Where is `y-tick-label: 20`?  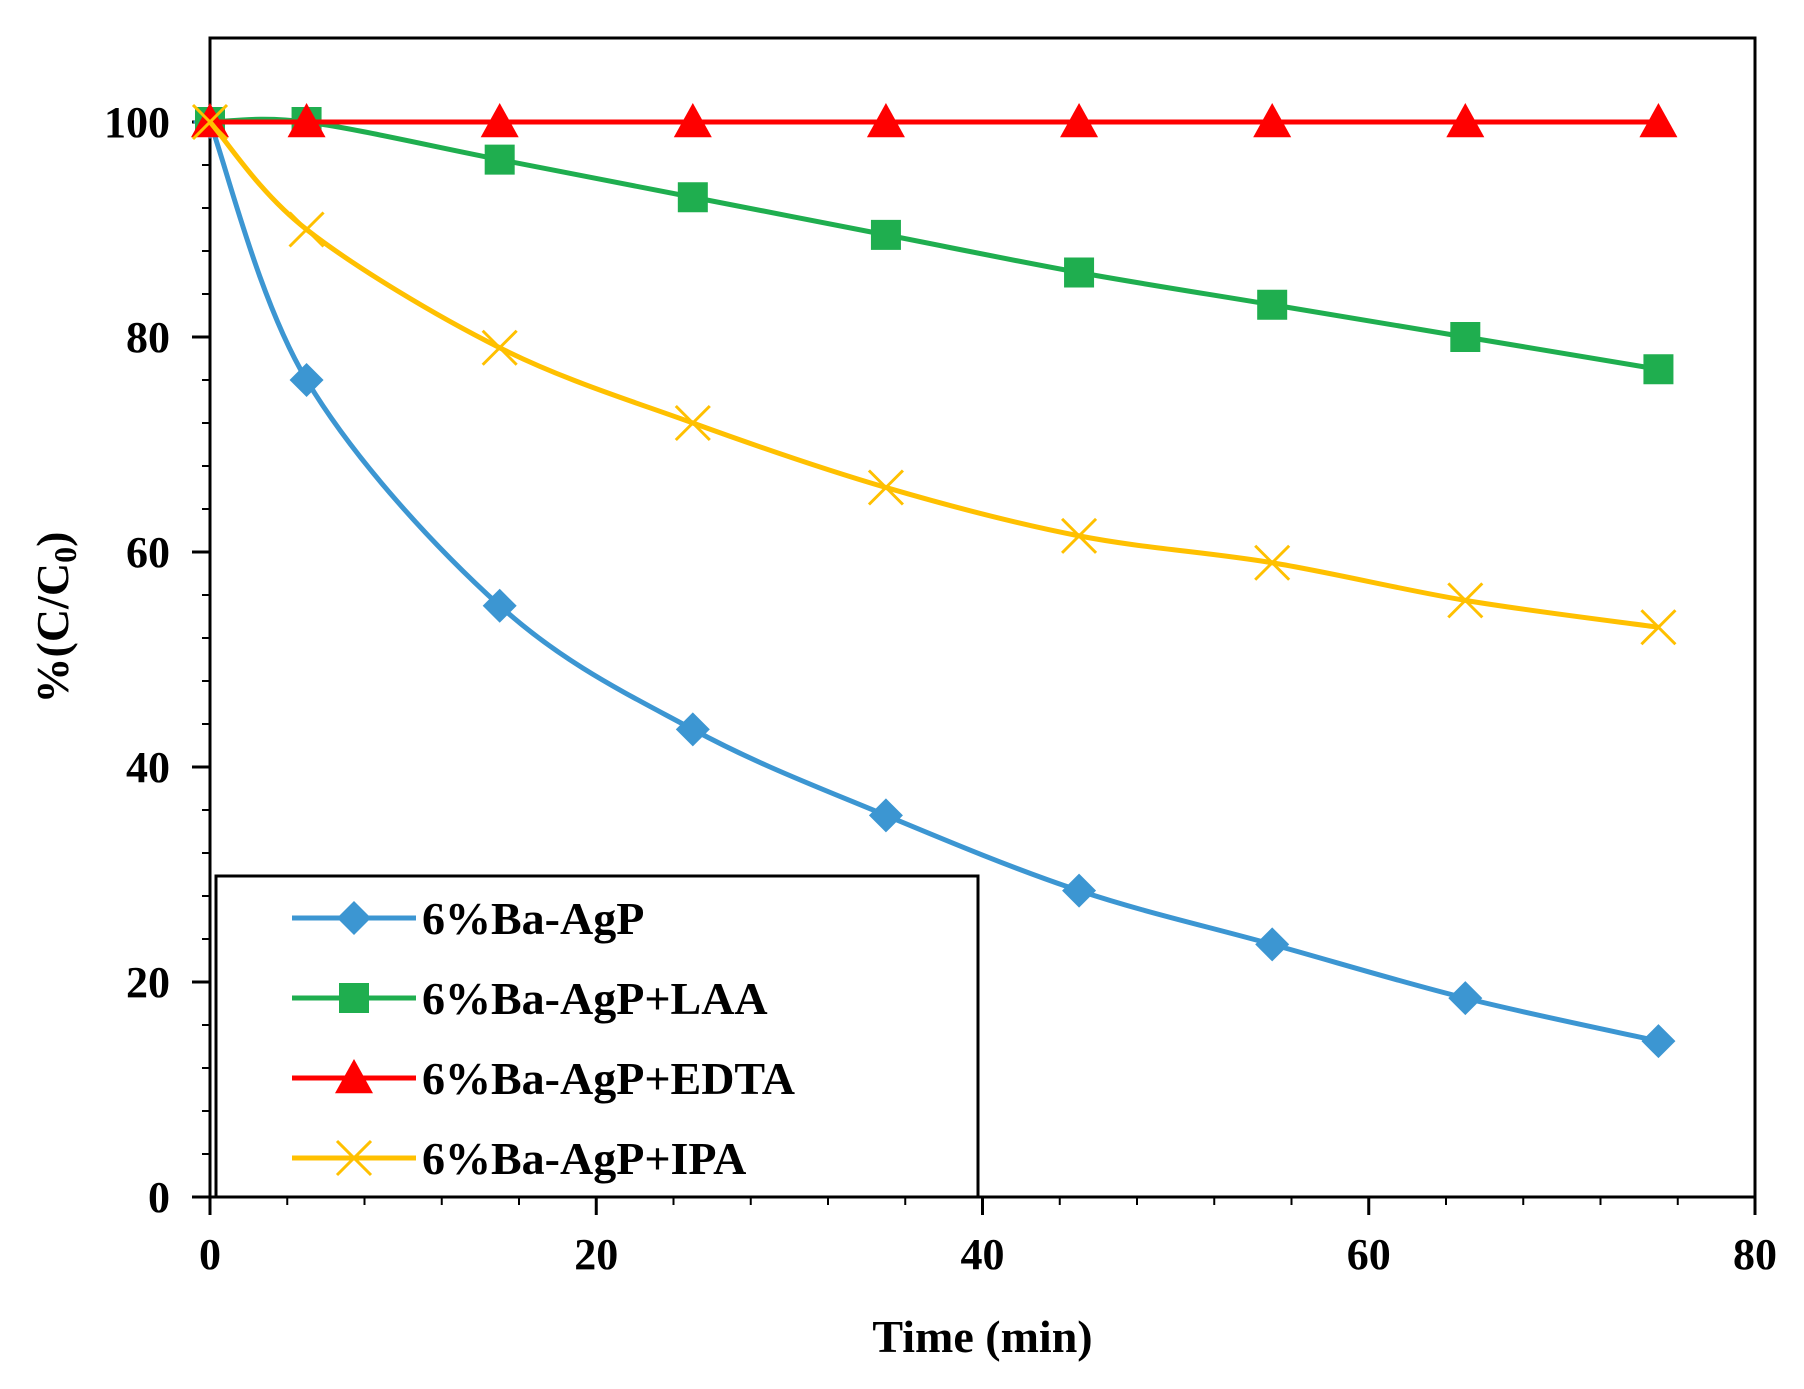
y-tick-label: 20 is located at coordinates (148, 982).